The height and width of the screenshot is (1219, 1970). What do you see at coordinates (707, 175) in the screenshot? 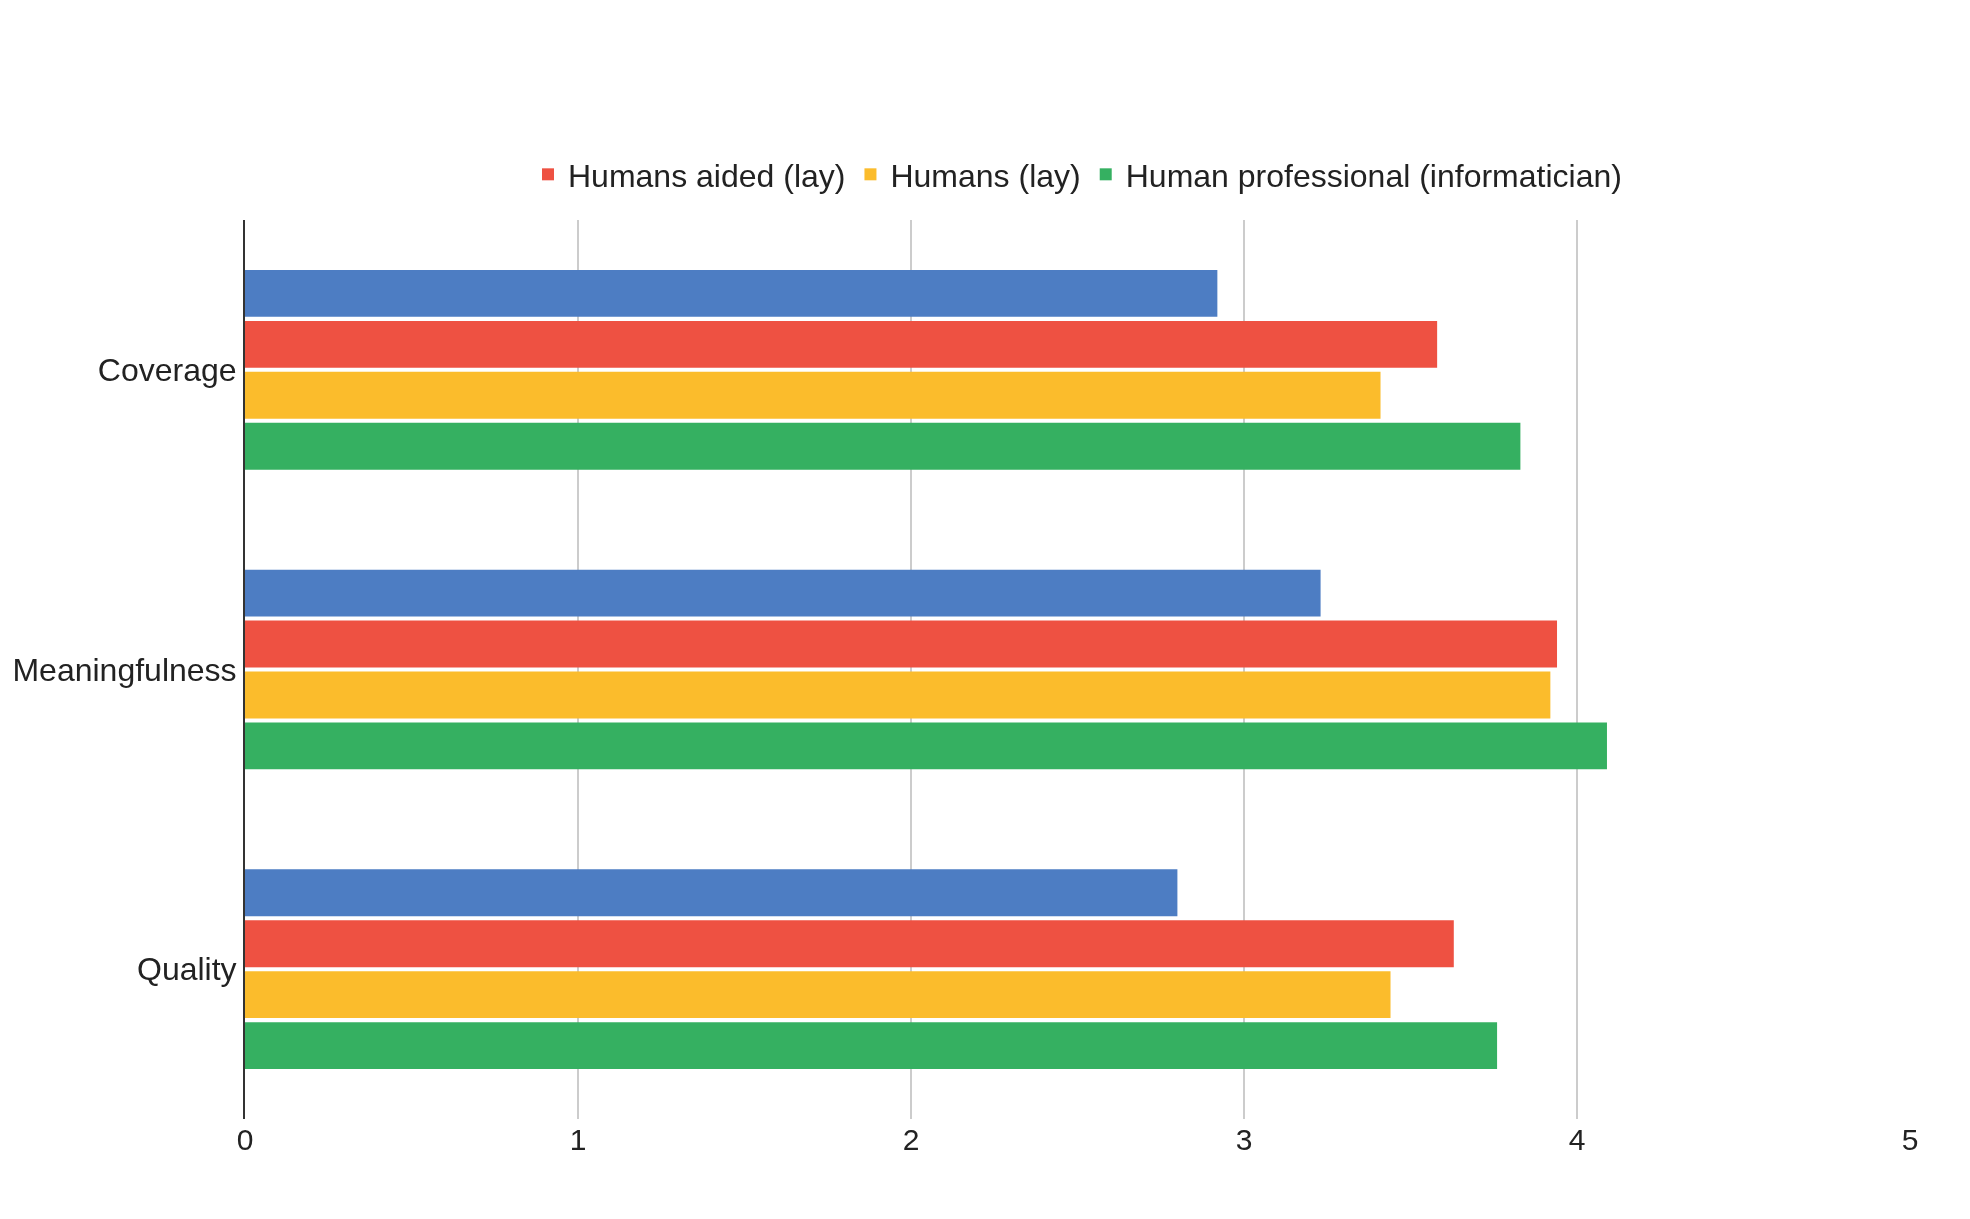
I see `legend-label: Humans aided (lay)` at bounding box center [707, 175].